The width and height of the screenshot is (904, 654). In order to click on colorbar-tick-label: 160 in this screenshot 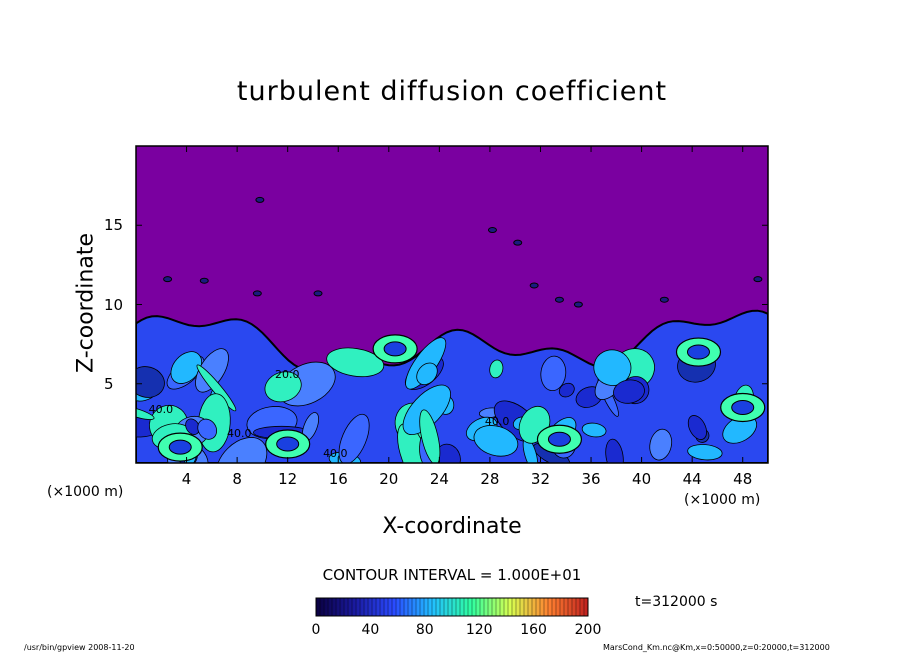, I will do `click(533, 630)`.